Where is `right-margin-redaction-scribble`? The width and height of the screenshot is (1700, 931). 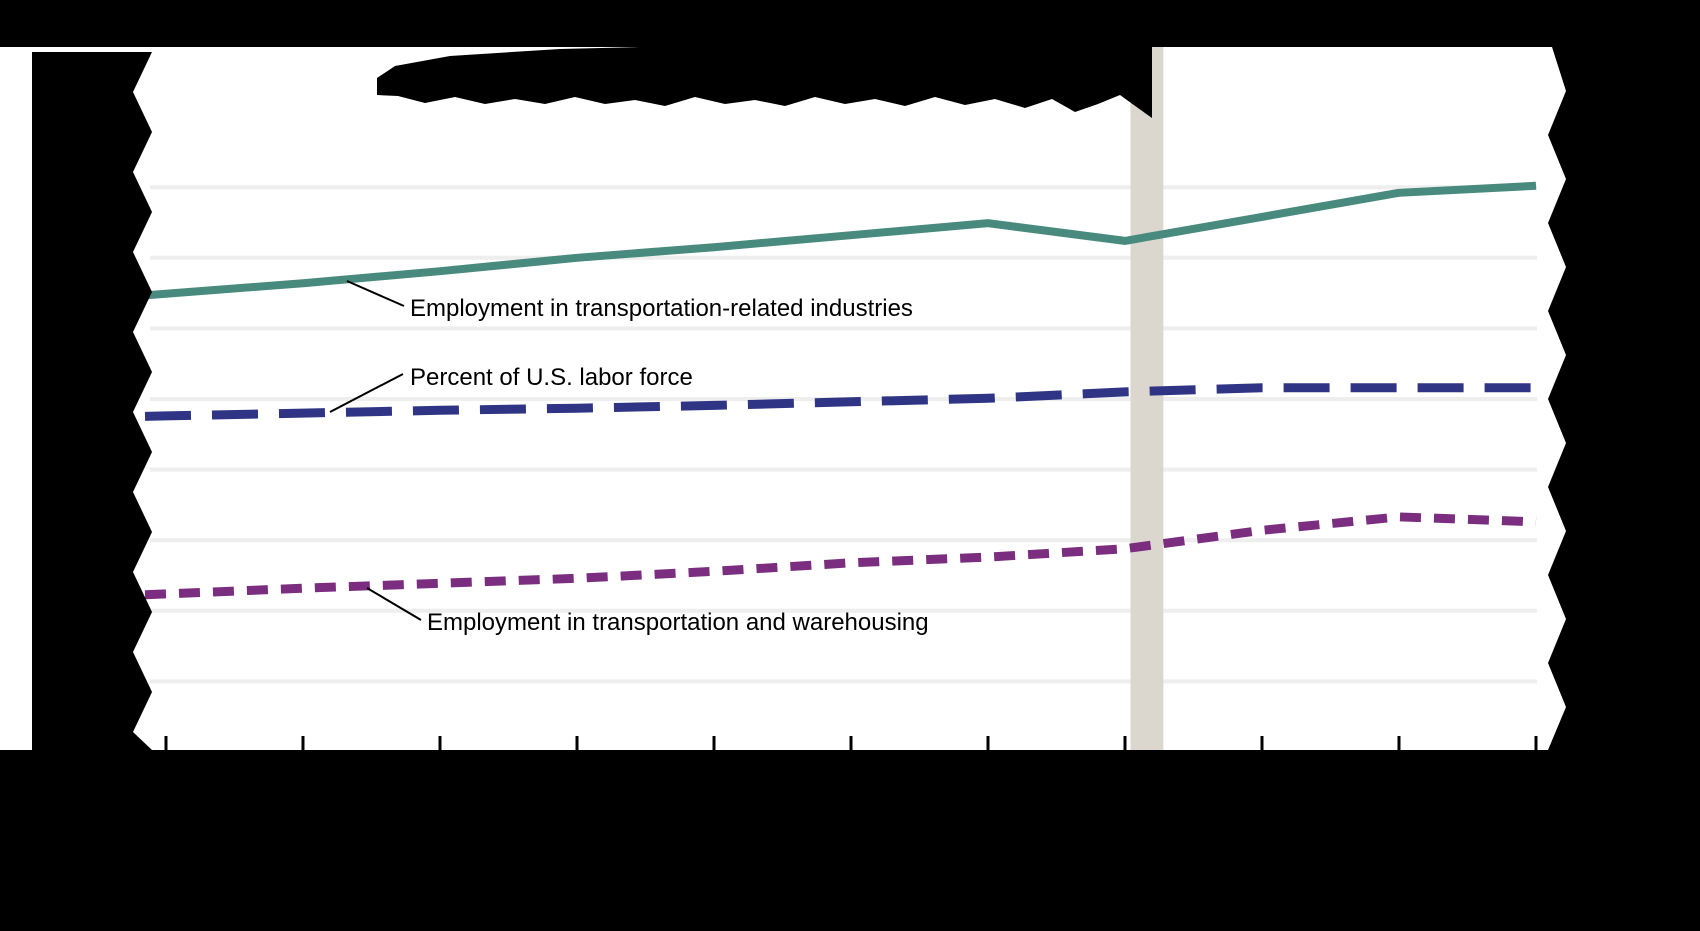
right-margin-redaction-scribble is located at coordinates (1624, 398).